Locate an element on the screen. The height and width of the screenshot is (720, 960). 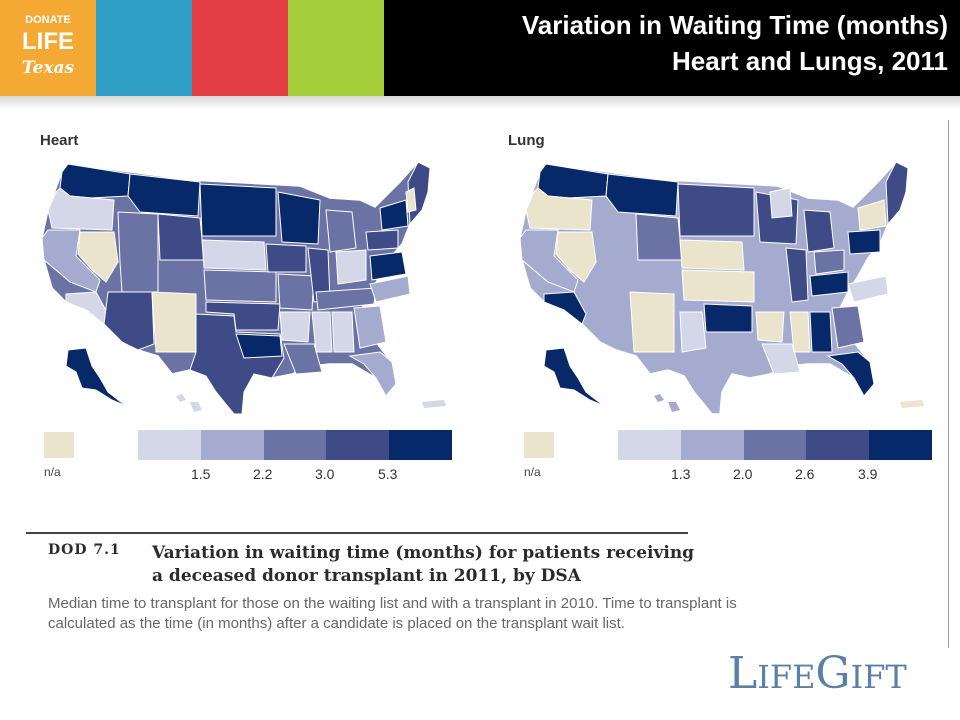
lung-region-mt is located at coordinates (642, 195).